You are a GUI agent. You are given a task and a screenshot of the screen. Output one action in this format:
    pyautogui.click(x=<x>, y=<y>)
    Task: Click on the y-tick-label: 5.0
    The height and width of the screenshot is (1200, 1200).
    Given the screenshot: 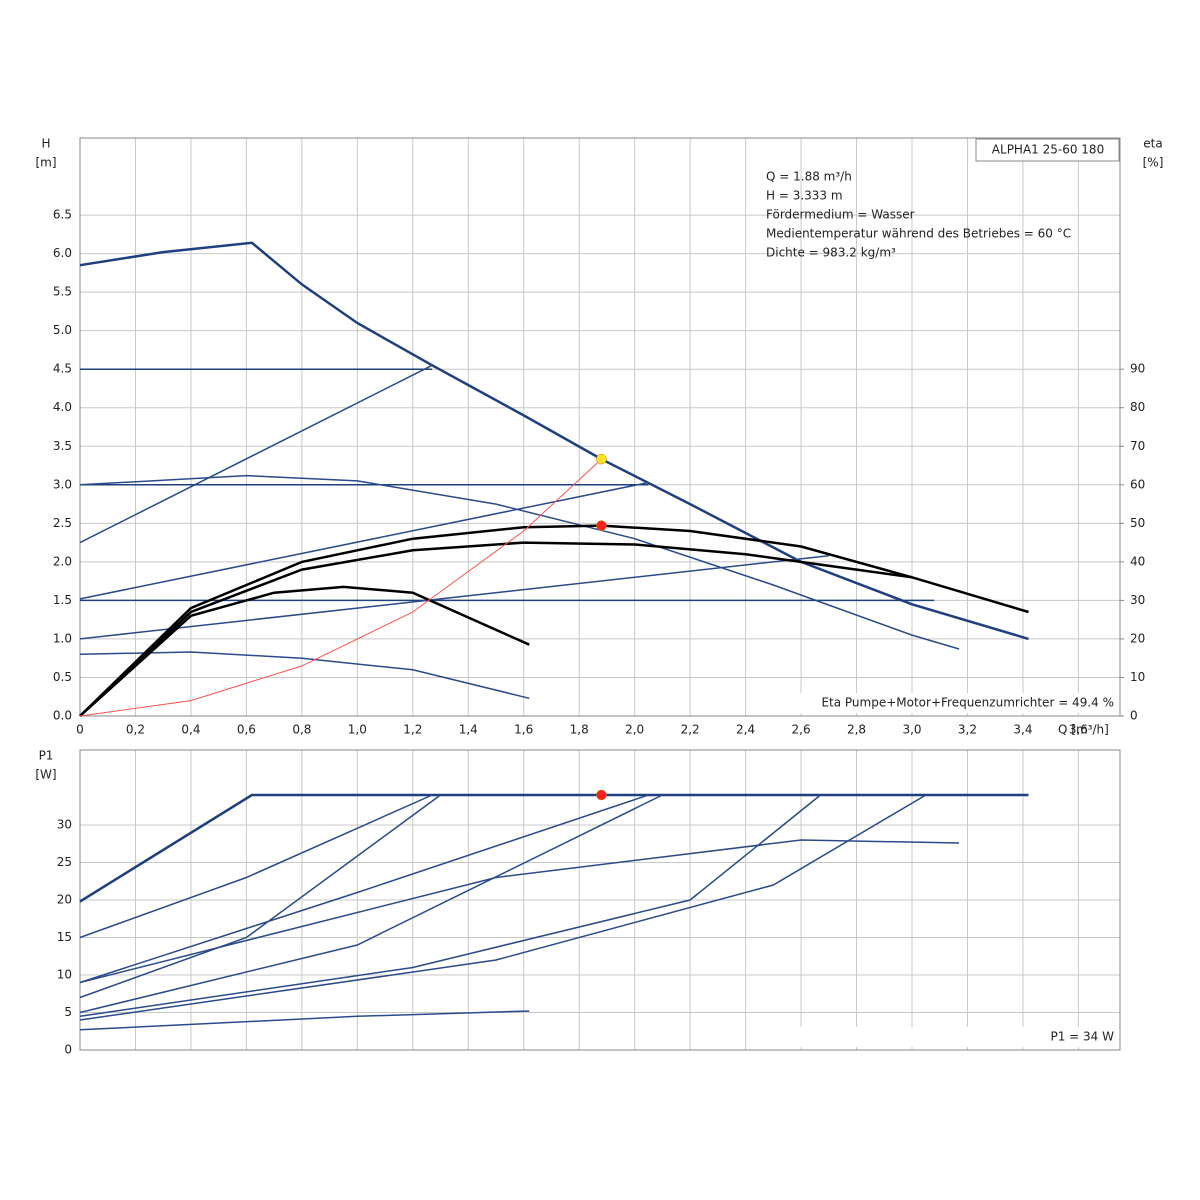 What is the action you would take?
    pyautogui.click(x=62, y=330)
    